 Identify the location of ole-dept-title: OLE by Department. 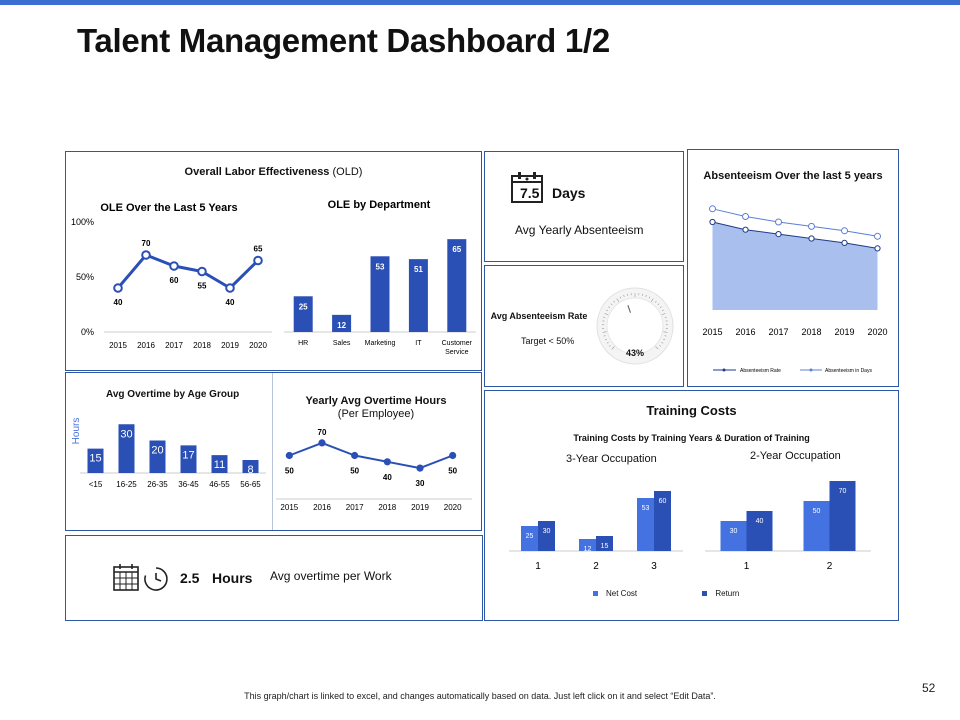
(379, 205).